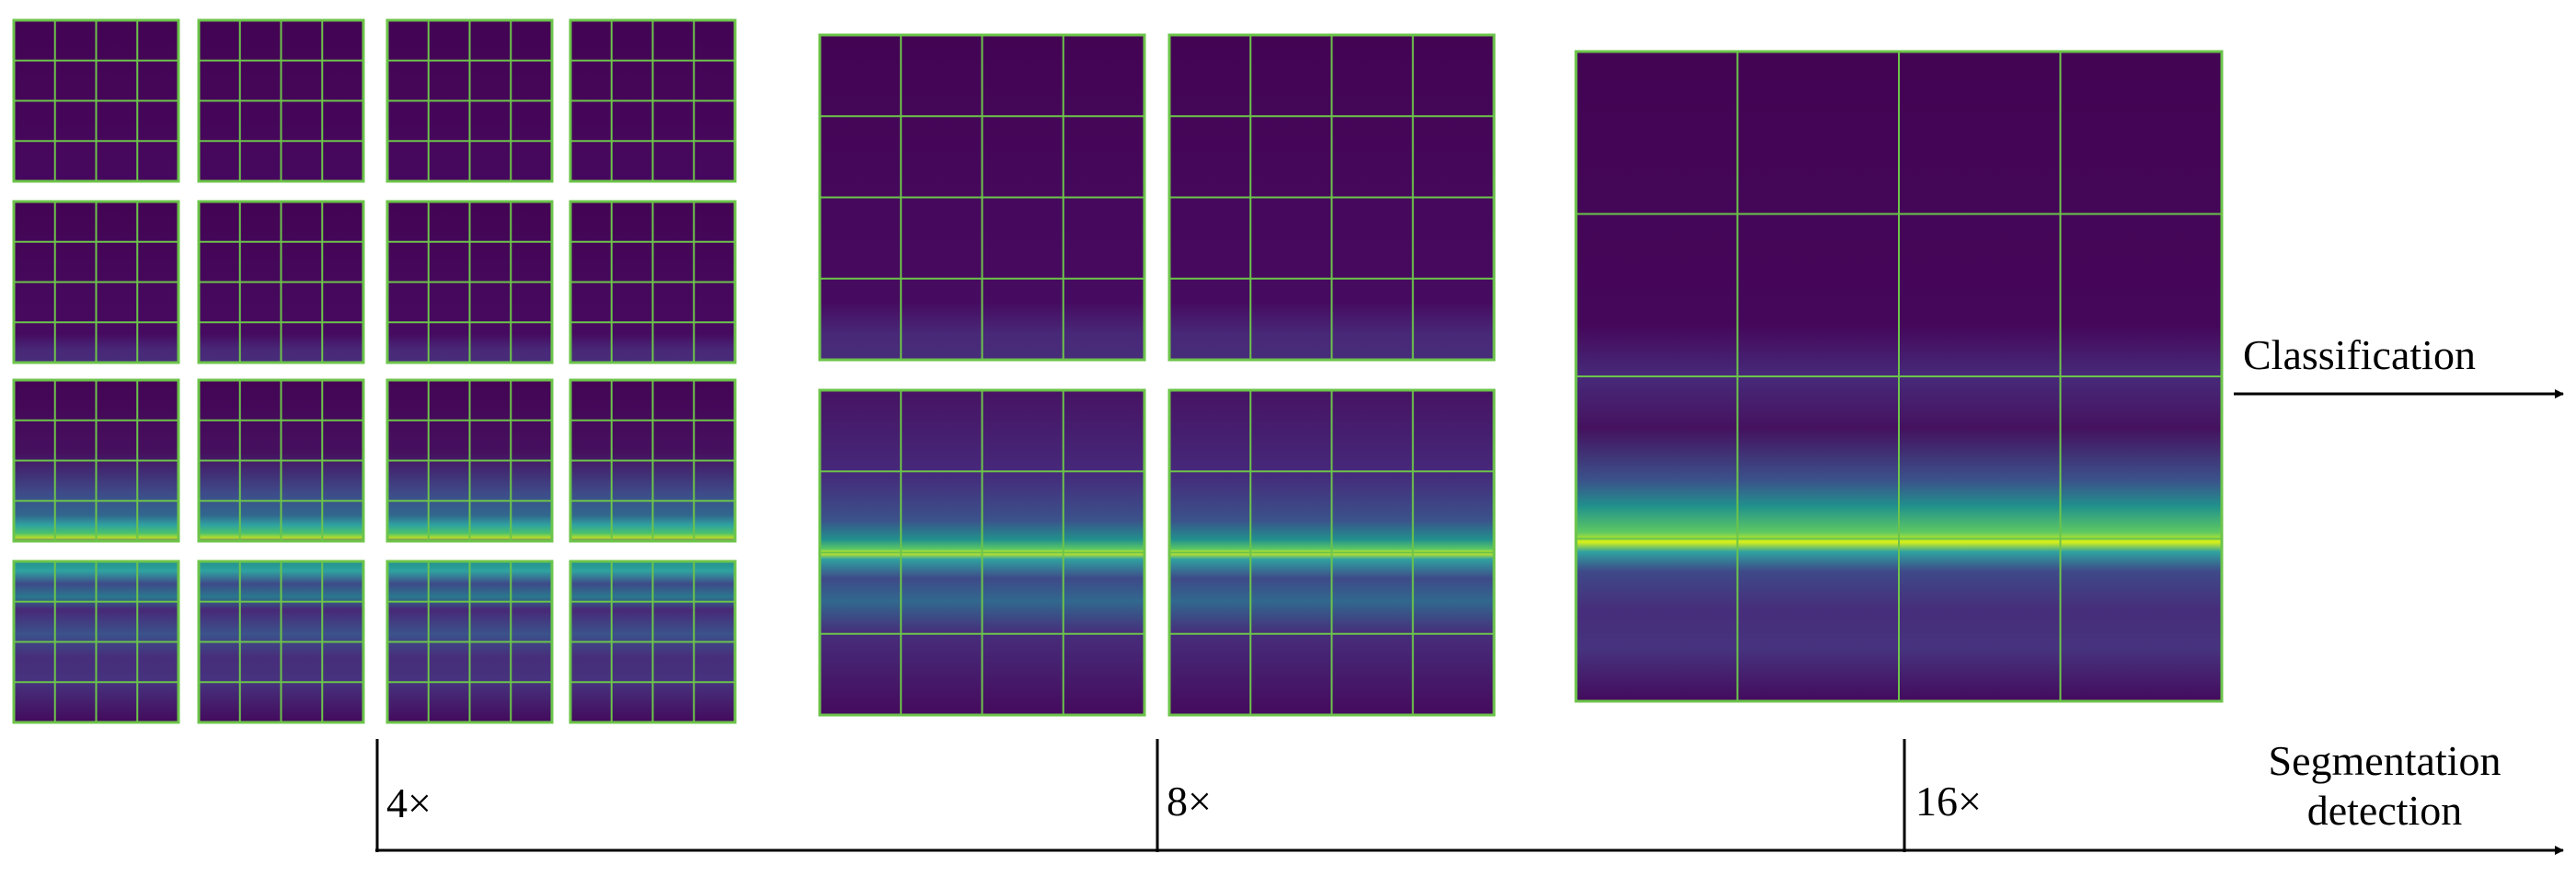 The width and height of the screenshot is (2576, 877). Describe the element at coordinates (408, 802) in the screenshot. I see `scale-label-4x: 4×` at that location.